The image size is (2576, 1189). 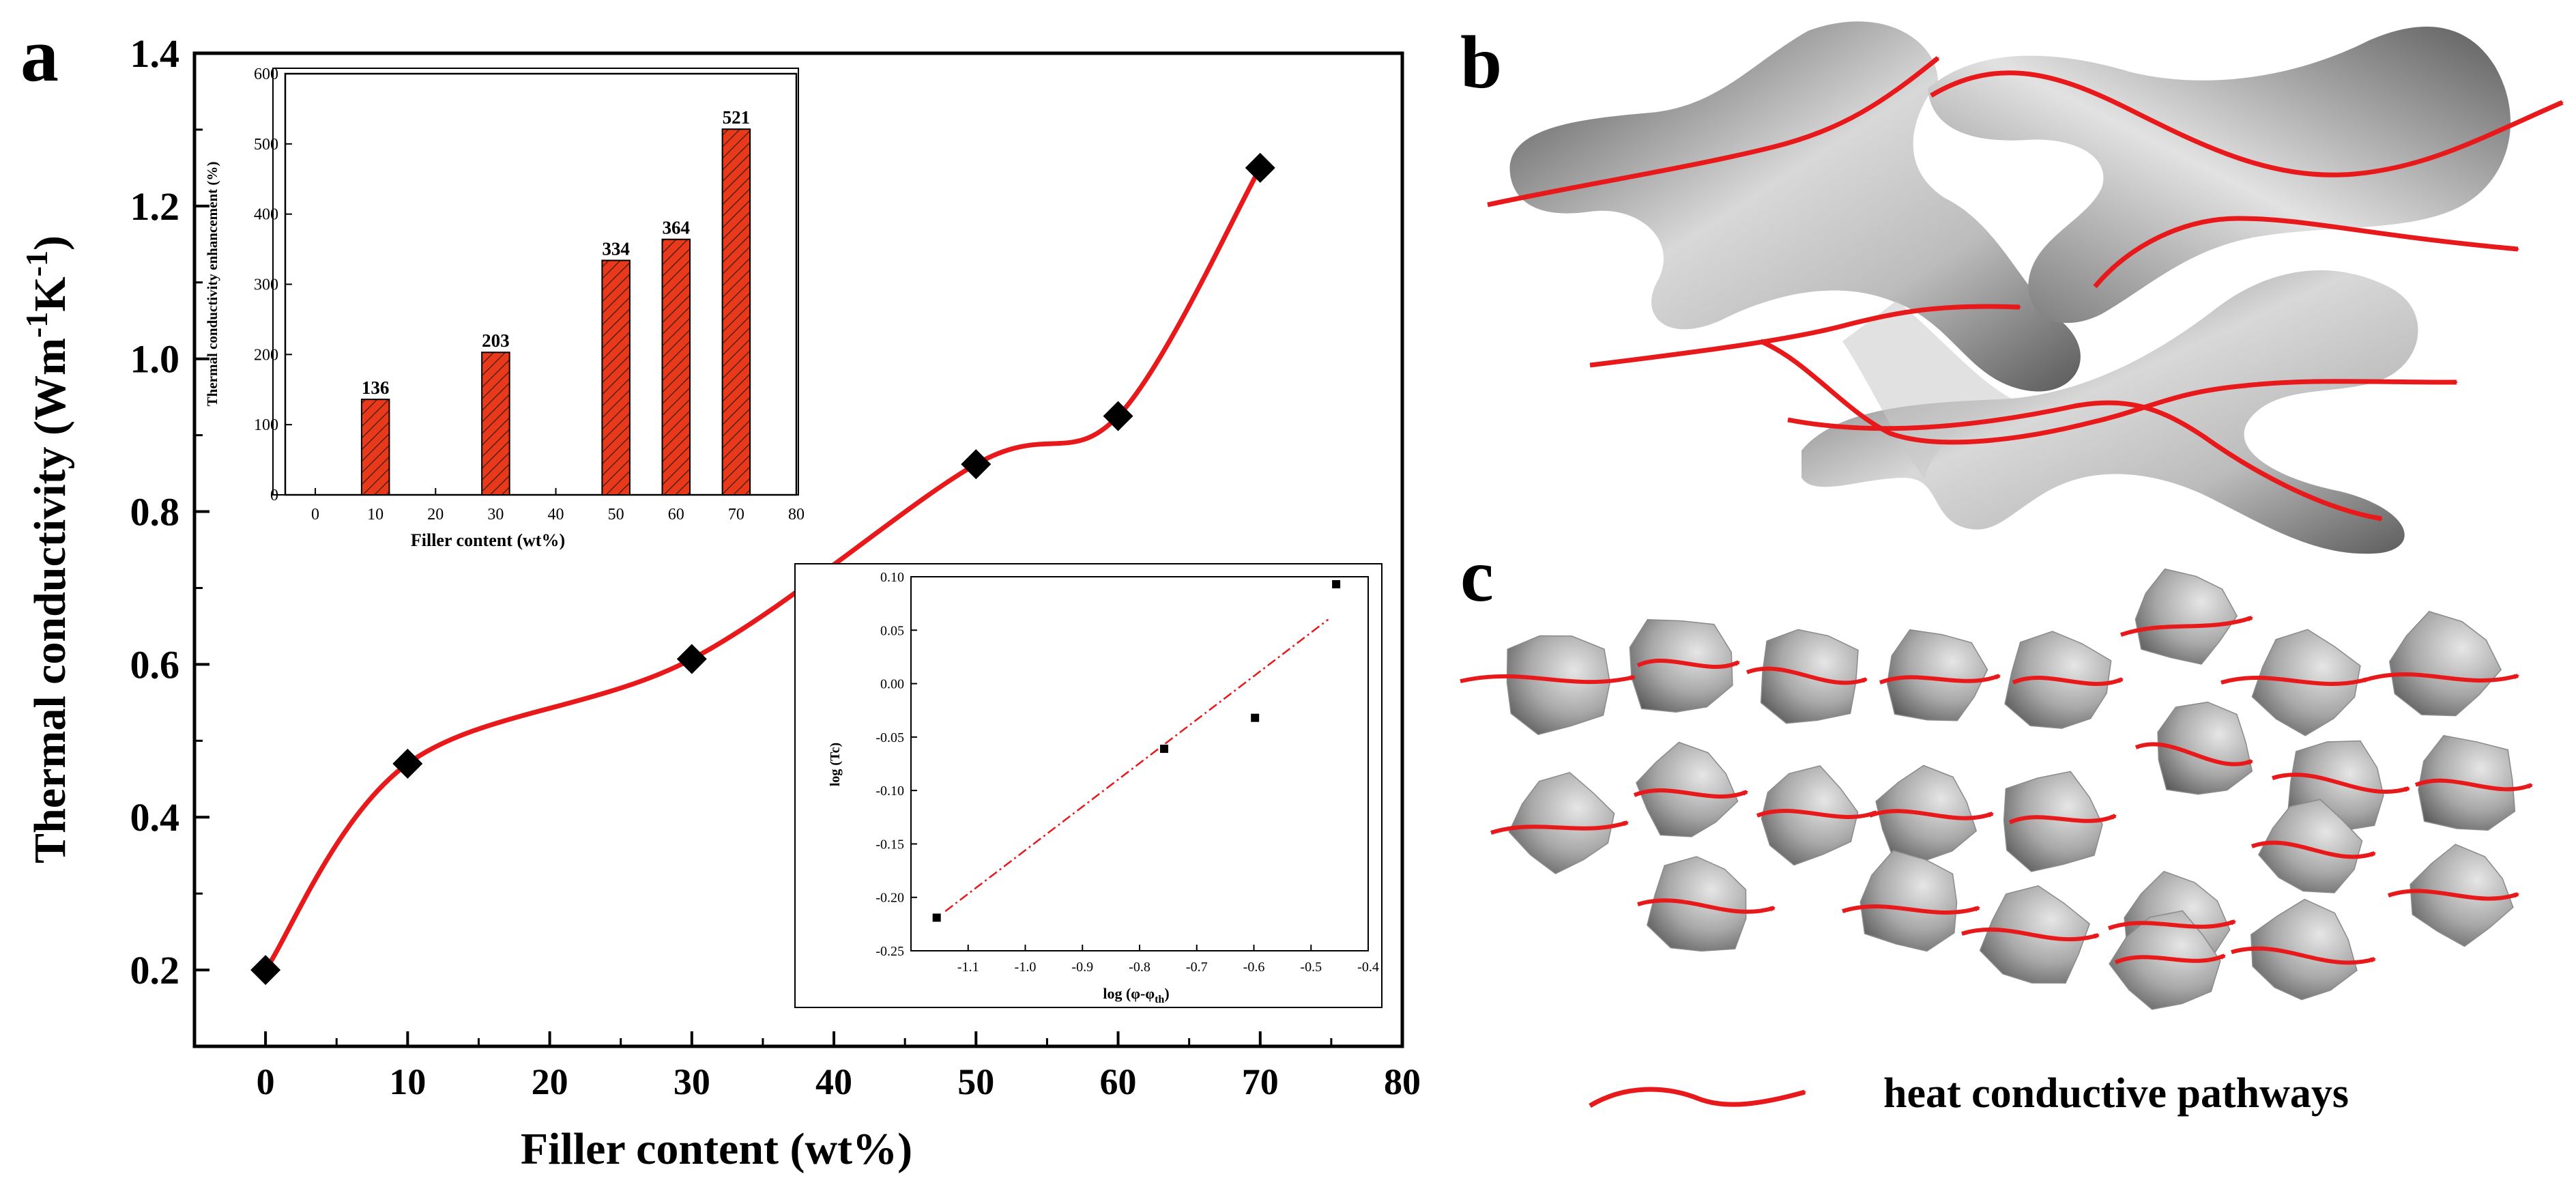 What do you see at coordinates (155, 664) in the screenshot?
I see `y-tick-label: 0.6` at bounding box center [155, 664].